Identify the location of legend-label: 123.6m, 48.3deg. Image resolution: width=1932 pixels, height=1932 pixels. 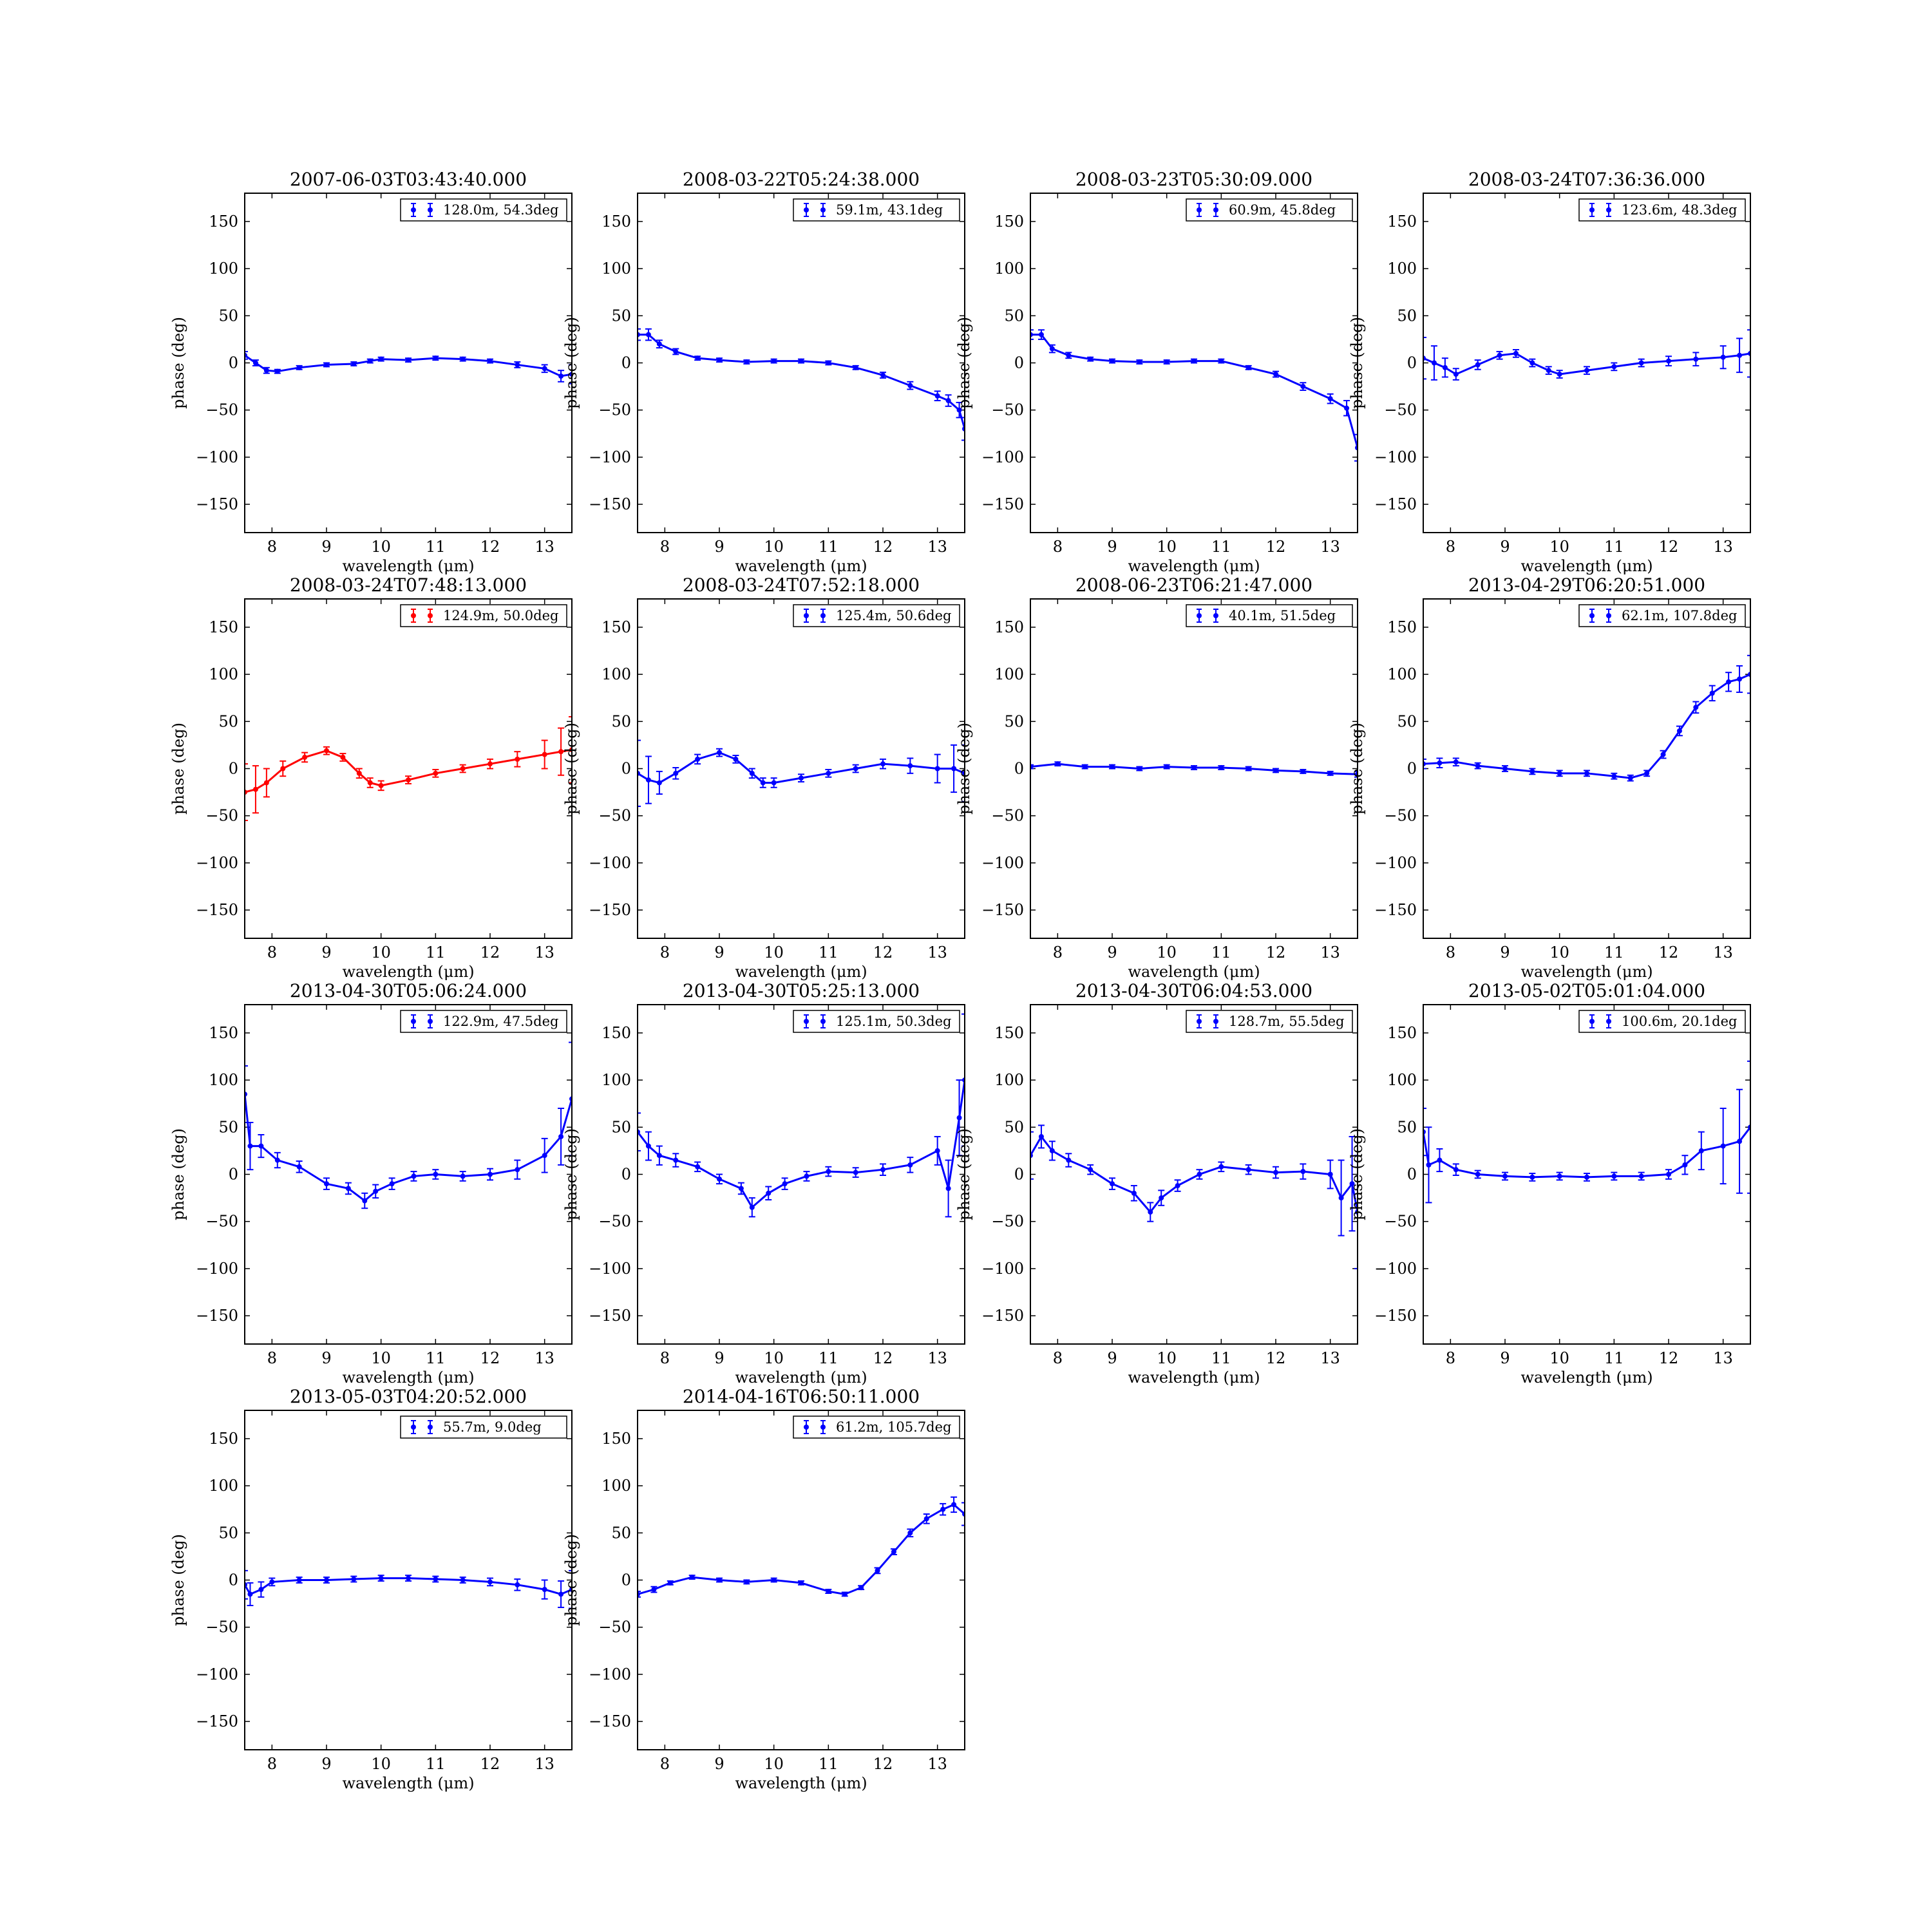
(1679, 210).